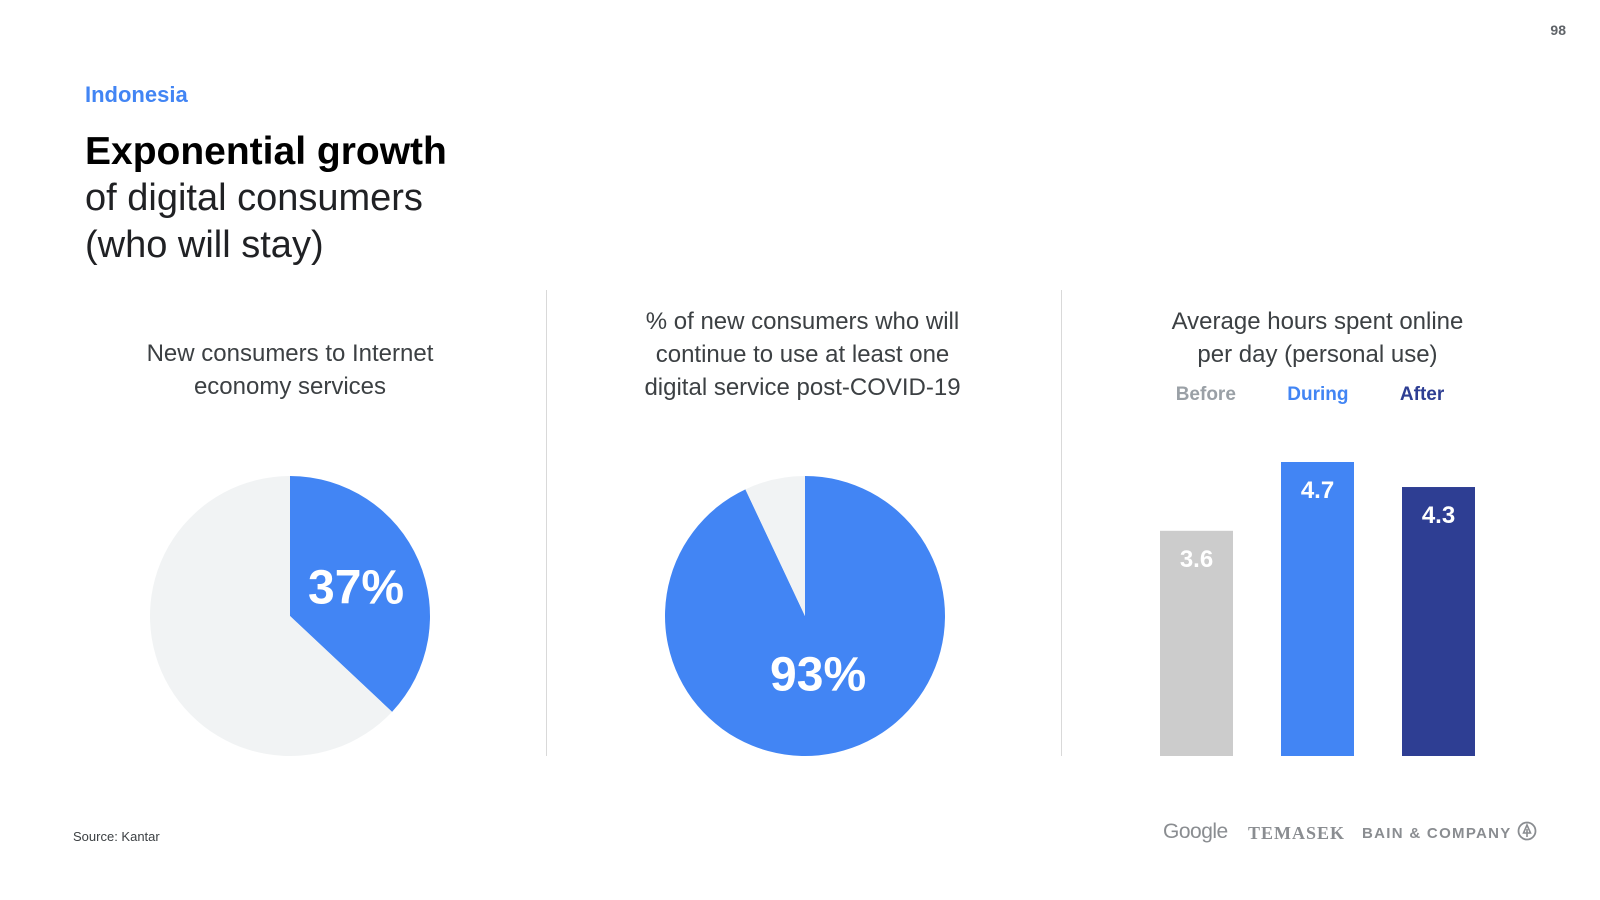  I want to click on pie-chart-new-consumers: 37%, so click(289, 616).